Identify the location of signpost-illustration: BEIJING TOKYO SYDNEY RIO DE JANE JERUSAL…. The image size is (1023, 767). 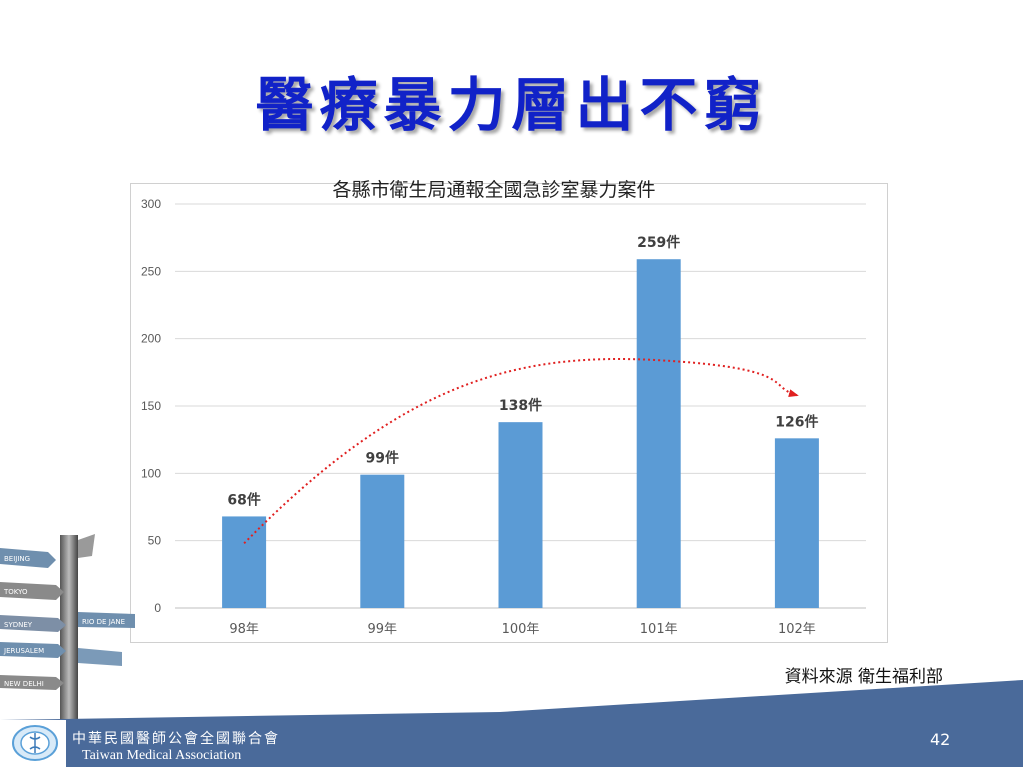
(67, 629).